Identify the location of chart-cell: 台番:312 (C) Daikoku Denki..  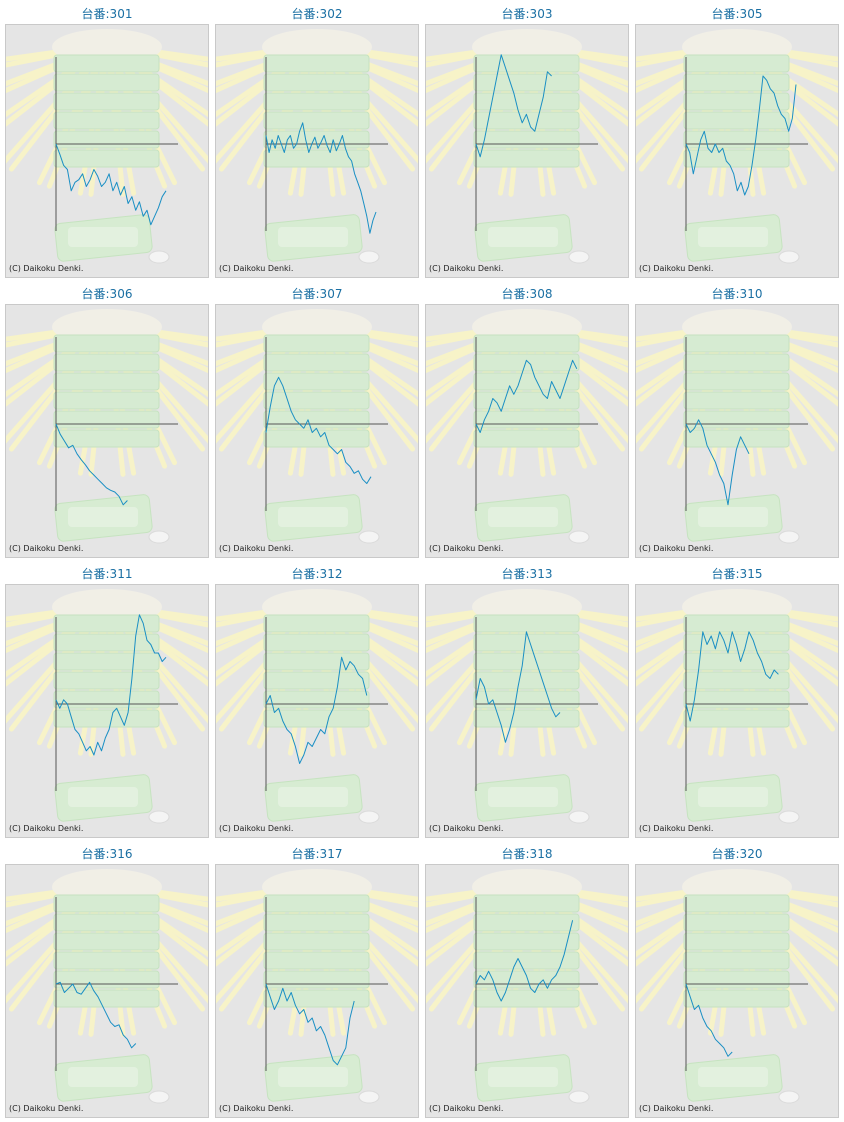
(317, 701).